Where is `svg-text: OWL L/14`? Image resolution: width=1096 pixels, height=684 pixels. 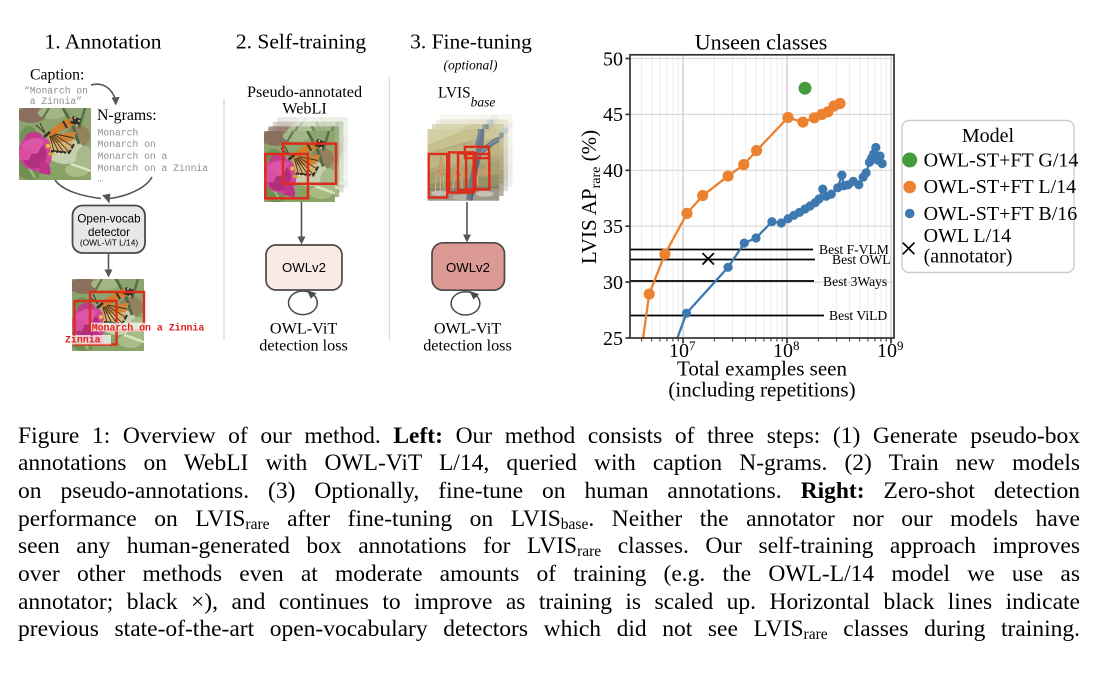
svg-text: OWL L/14 is located at coordinates (968, 236).